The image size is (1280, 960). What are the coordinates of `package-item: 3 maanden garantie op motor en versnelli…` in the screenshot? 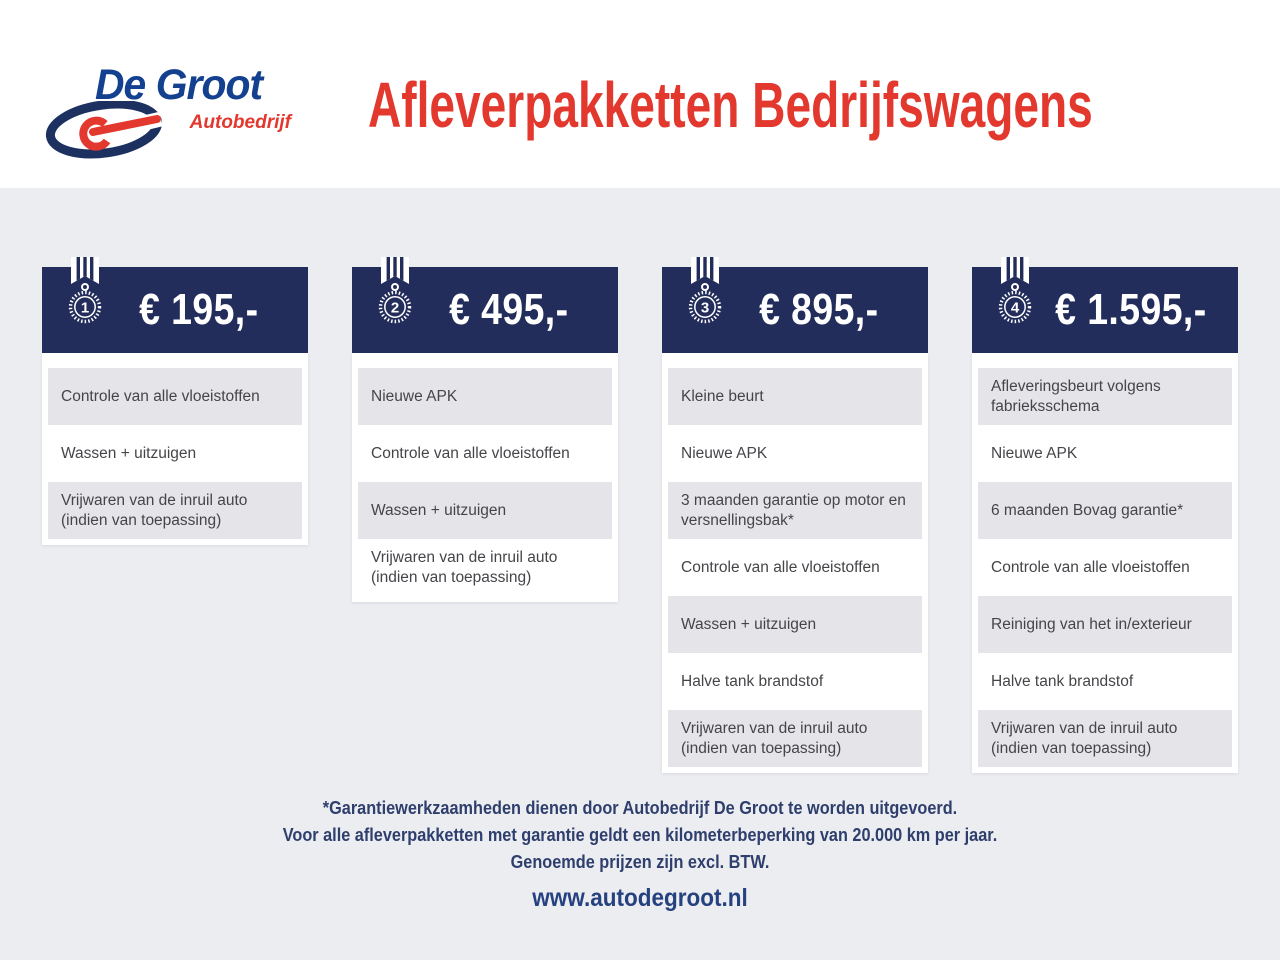 It's located at (795, 510).